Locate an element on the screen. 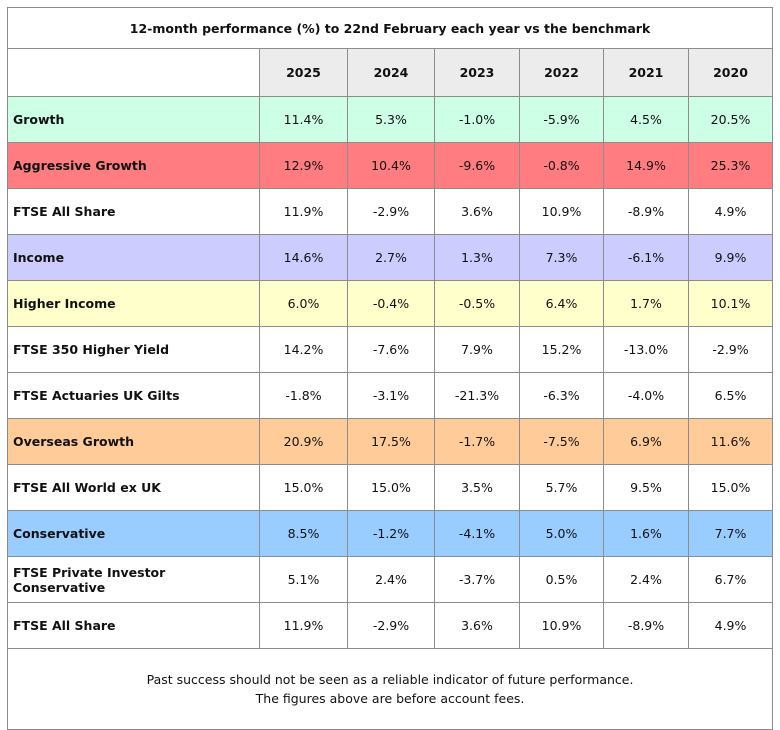 The height and width of the screenshot is (730, 780). value-cell-2021: 1.6% is located at coordinates (646, 533).